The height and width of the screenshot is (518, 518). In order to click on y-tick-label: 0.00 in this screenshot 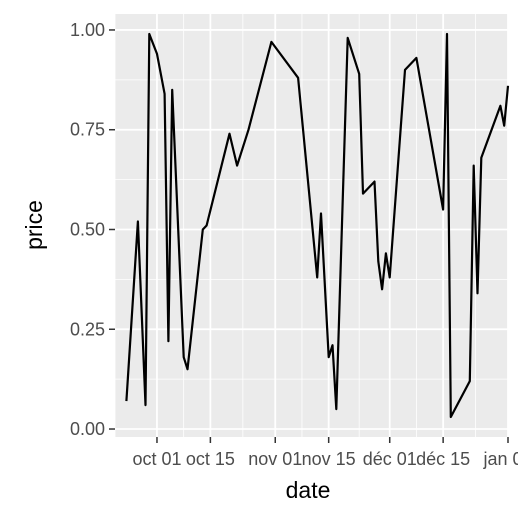, I will do `click(87, 429)`.